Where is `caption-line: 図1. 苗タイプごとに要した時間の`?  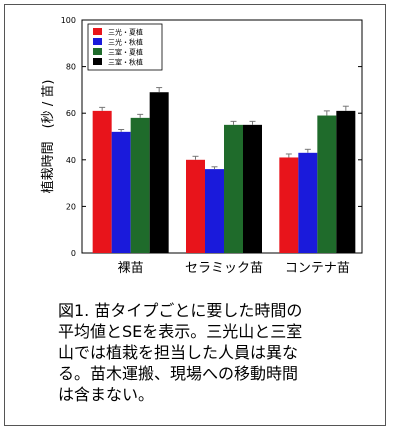 caption-line: 図1. 苗タイプごとに要した時間の is located at coordinates (180, 310).